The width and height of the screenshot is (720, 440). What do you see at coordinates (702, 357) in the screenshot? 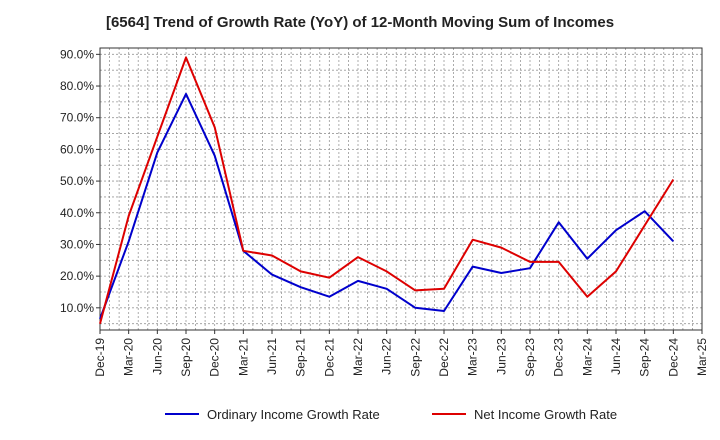
I see `x-tick-label: Mar-25` at bounding box center [702, 357].